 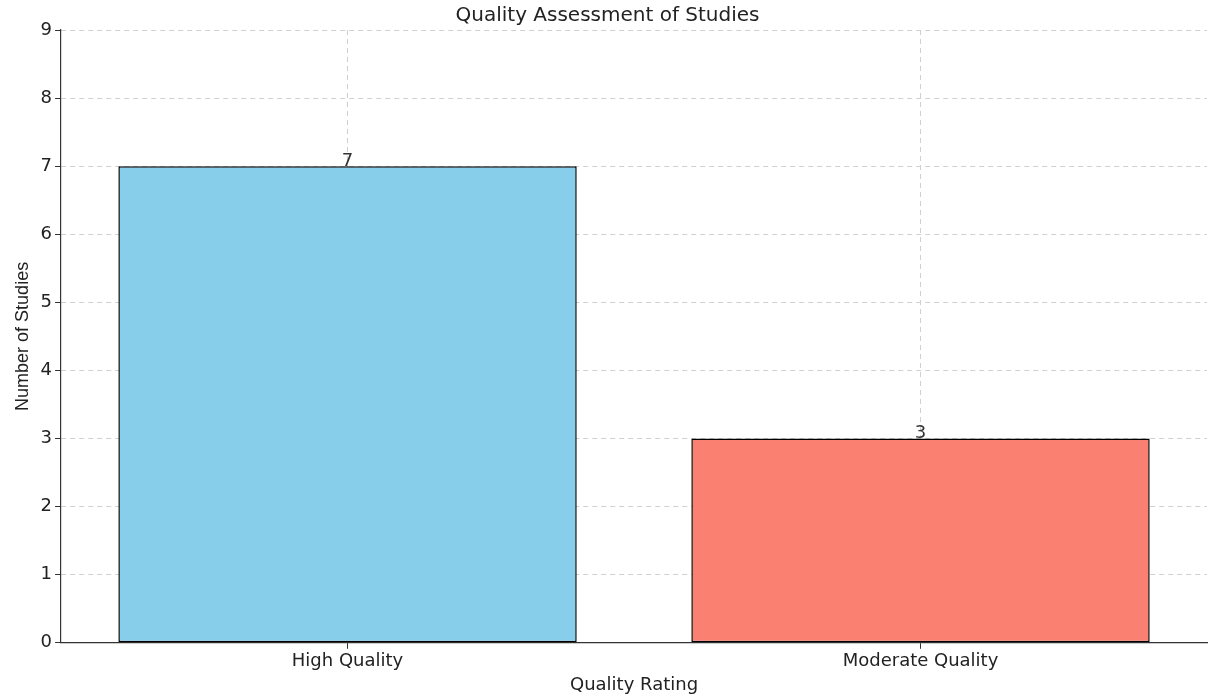 I want to click on x-tick-label: High Quality, so click(x=347, y=660).